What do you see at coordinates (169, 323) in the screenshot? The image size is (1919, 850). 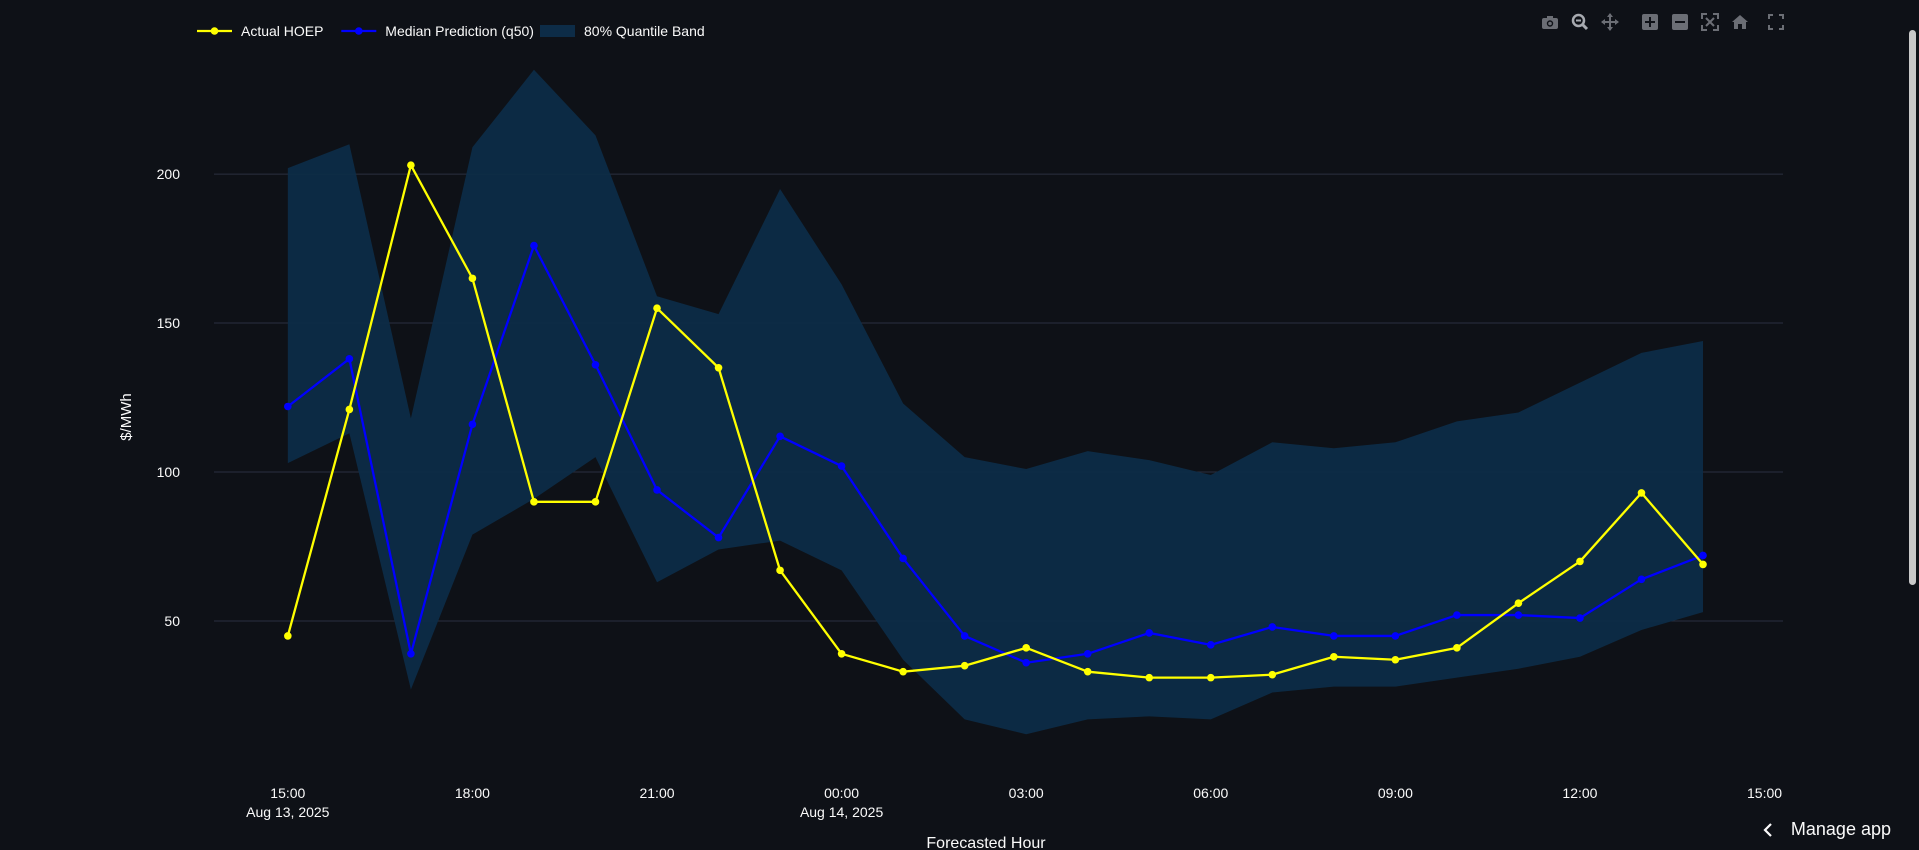 I see `y-tick-label: 150` at bounding box center [169, 323].